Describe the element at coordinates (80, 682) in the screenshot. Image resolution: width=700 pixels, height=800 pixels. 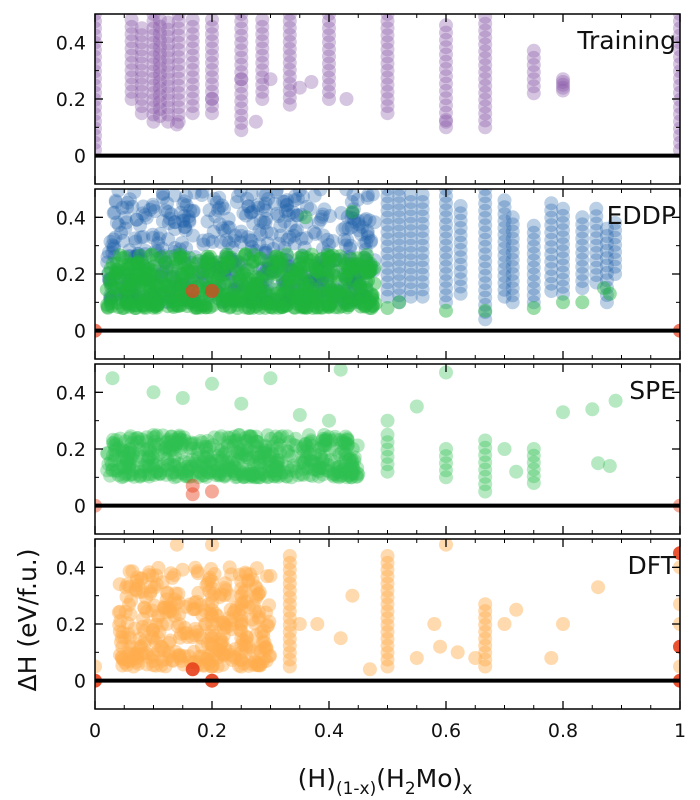
I see `y-tick-label: 0` at that location.